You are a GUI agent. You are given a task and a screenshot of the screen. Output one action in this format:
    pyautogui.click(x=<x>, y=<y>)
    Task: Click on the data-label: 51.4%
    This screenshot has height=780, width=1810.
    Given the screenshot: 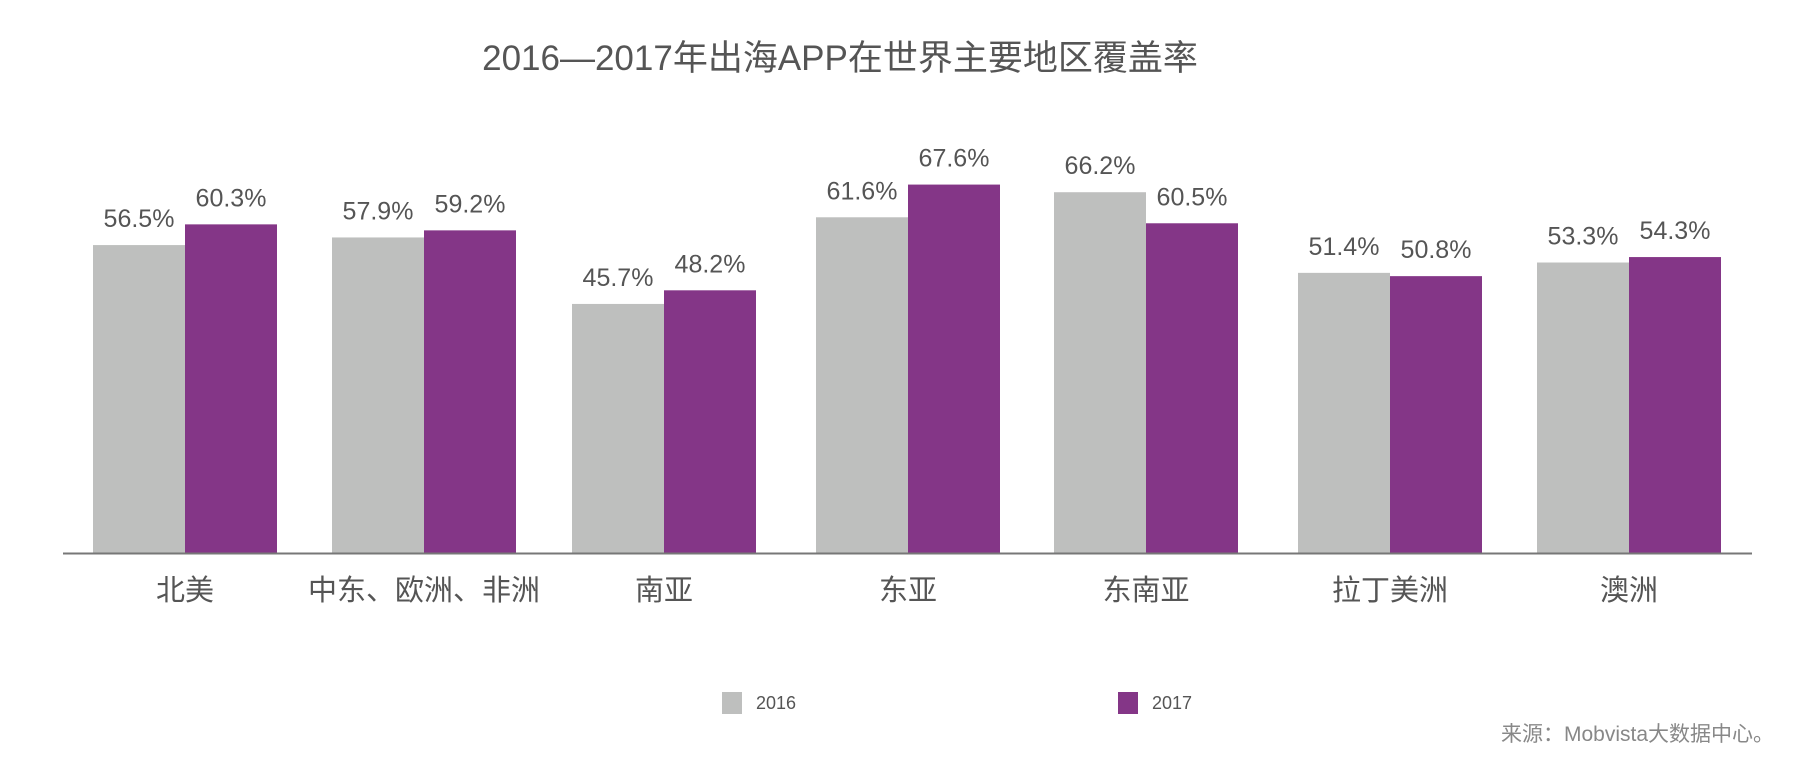 What is the action you would take?
    pyautogui.click(x=1344, y=247)
    